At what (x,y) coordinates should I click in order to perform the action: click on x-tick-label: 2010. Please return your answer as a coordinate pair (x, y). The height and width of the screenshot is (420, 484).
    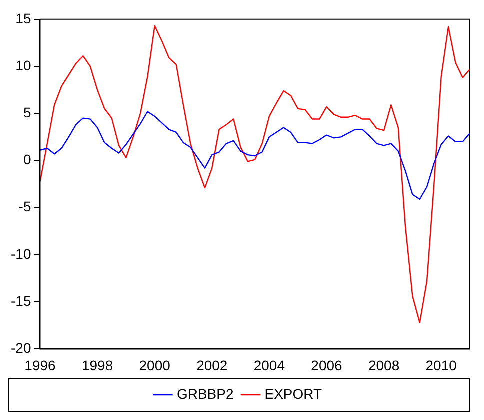
    Looking at the image, I should click on (442, 365).